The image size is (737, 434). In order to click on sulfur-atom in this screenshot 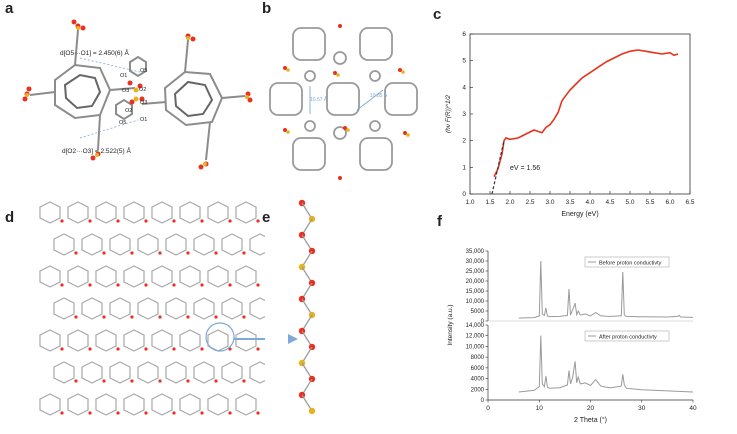, I will do `click(312, 411)`.